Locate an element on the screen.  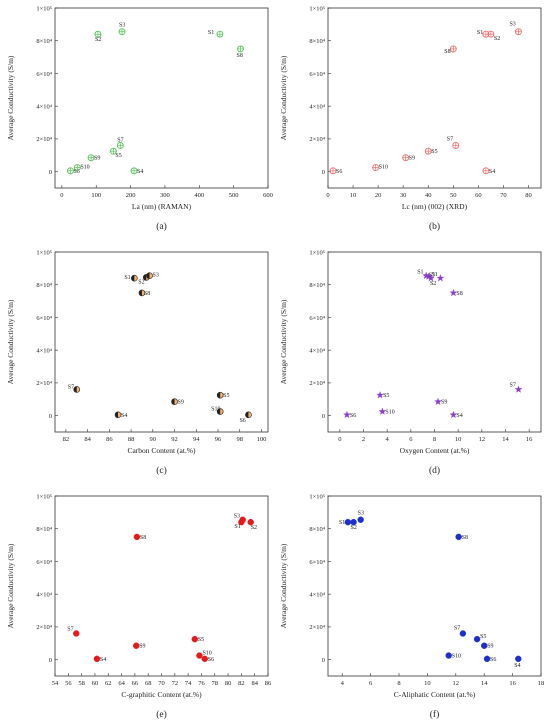
x-tick-label: 84 is located at coordinates (254, 683).